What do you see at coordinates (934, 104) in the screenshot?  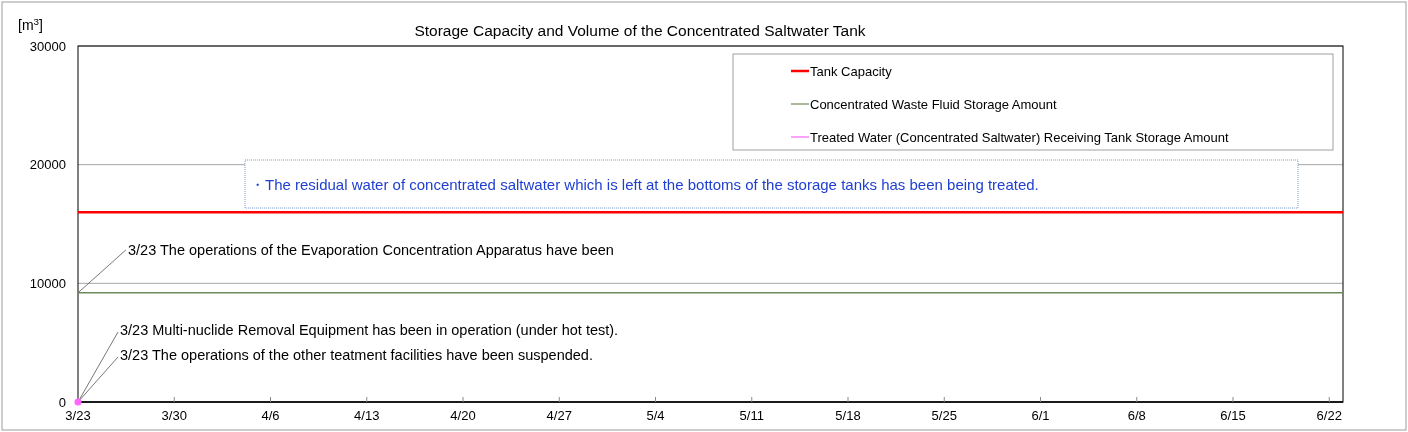 I see `legend-label: Concentrated Waste Fluid Storage Amount` at bounding box center [934, 104].